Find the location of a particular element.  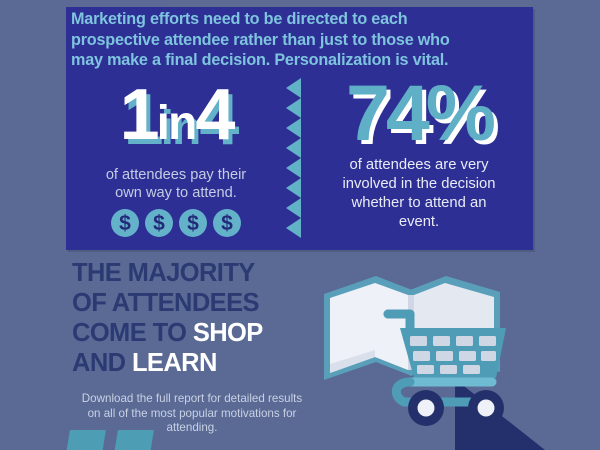

zigzag-divider-icon is located at coordinates (297, 160).